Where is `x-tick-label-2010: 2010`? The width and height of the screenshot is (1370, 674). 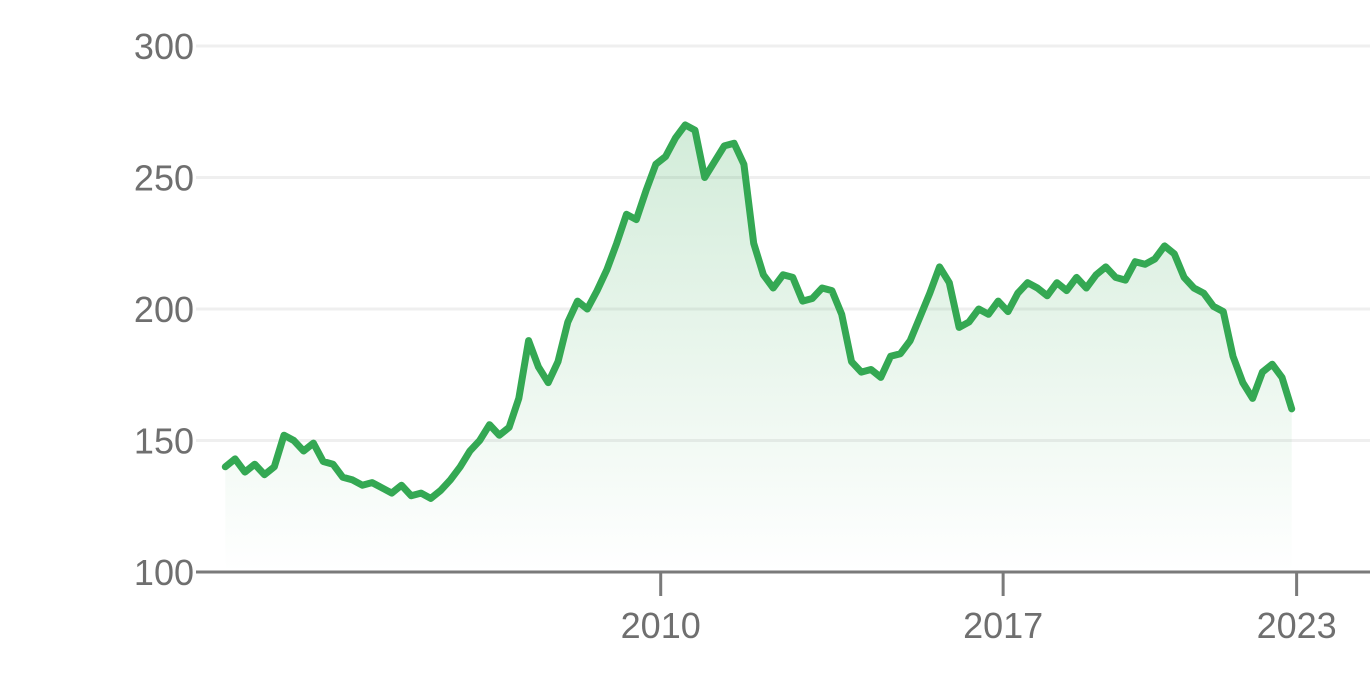 x-tick-label-2010: 2010 is located at coordinates (661, 625).